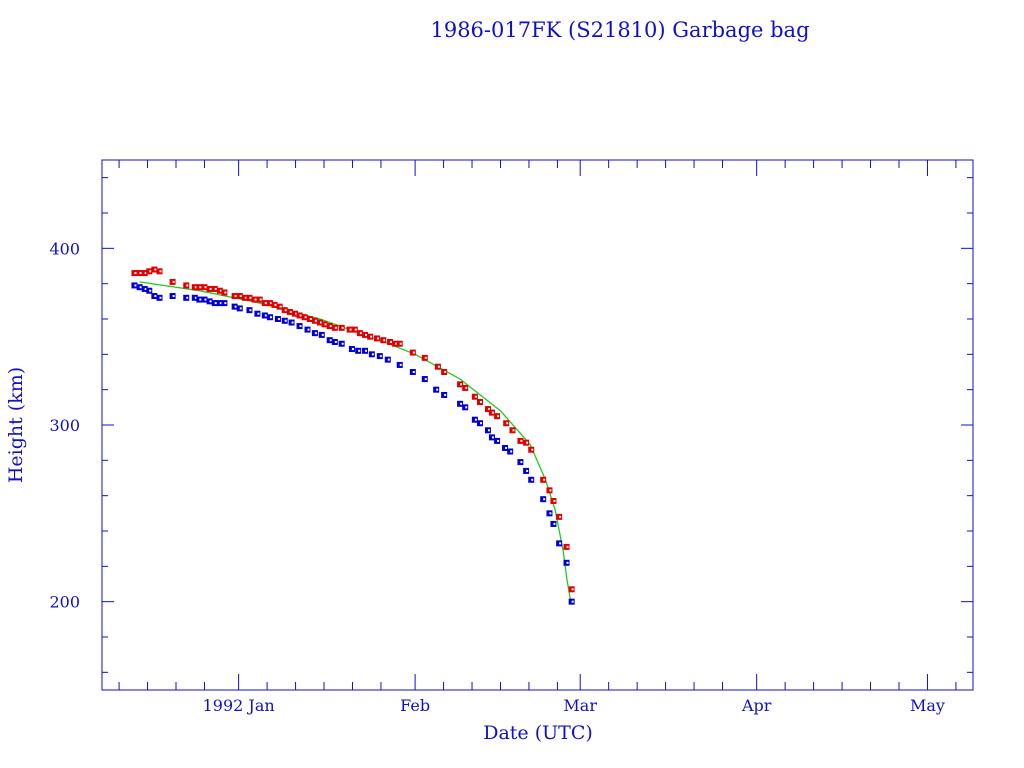 The width and height of the screenshot is (1024, 768). I want to click on chart-title: 1986-017FK (S21810) Garbage bag, so click(619, 30).